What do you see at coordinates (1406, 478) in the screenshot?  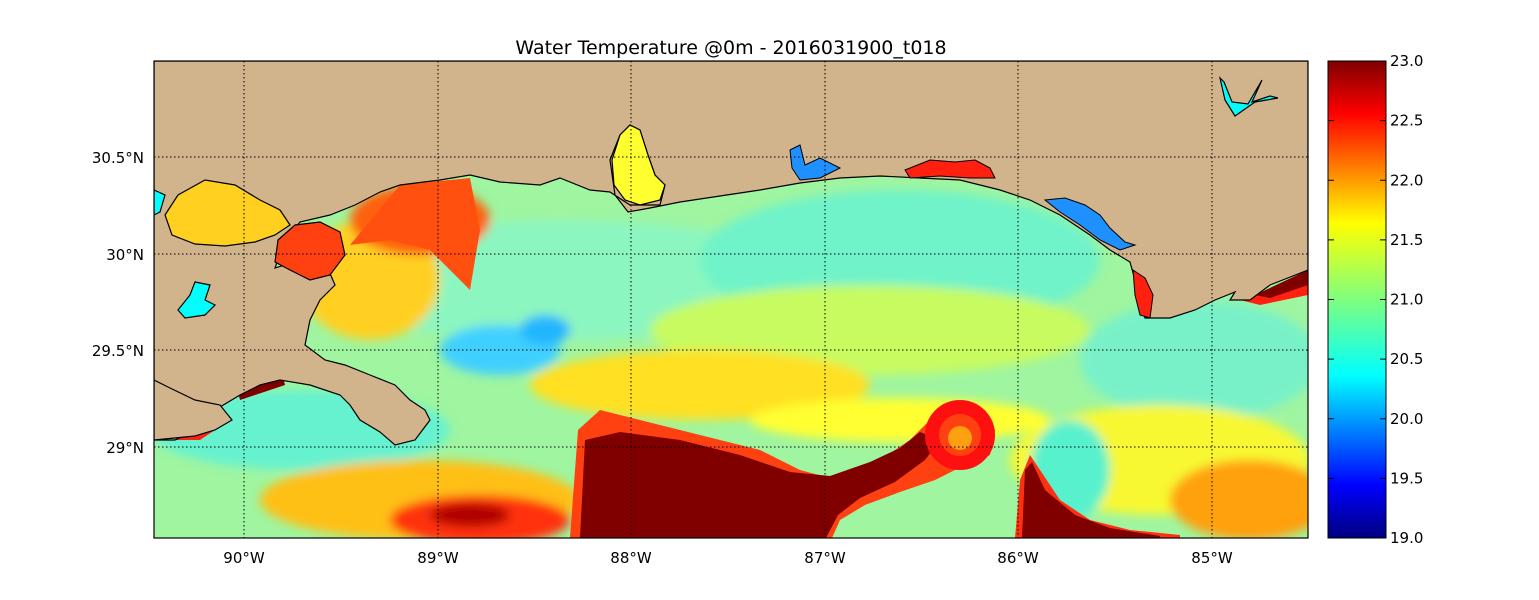 I see `colorbar-tick-label: 19.5` at bounding box center [1406, 478].